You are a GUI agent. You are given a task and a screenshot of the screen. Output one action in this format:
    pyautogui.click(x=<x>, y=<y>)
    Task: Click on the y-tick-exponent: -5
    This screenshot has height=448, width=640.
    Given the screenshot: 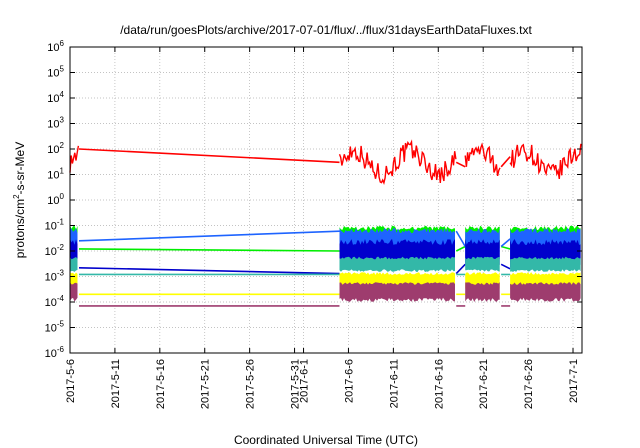 What is the action you would take?
    pyautogui.click(x=61, y=324)
    